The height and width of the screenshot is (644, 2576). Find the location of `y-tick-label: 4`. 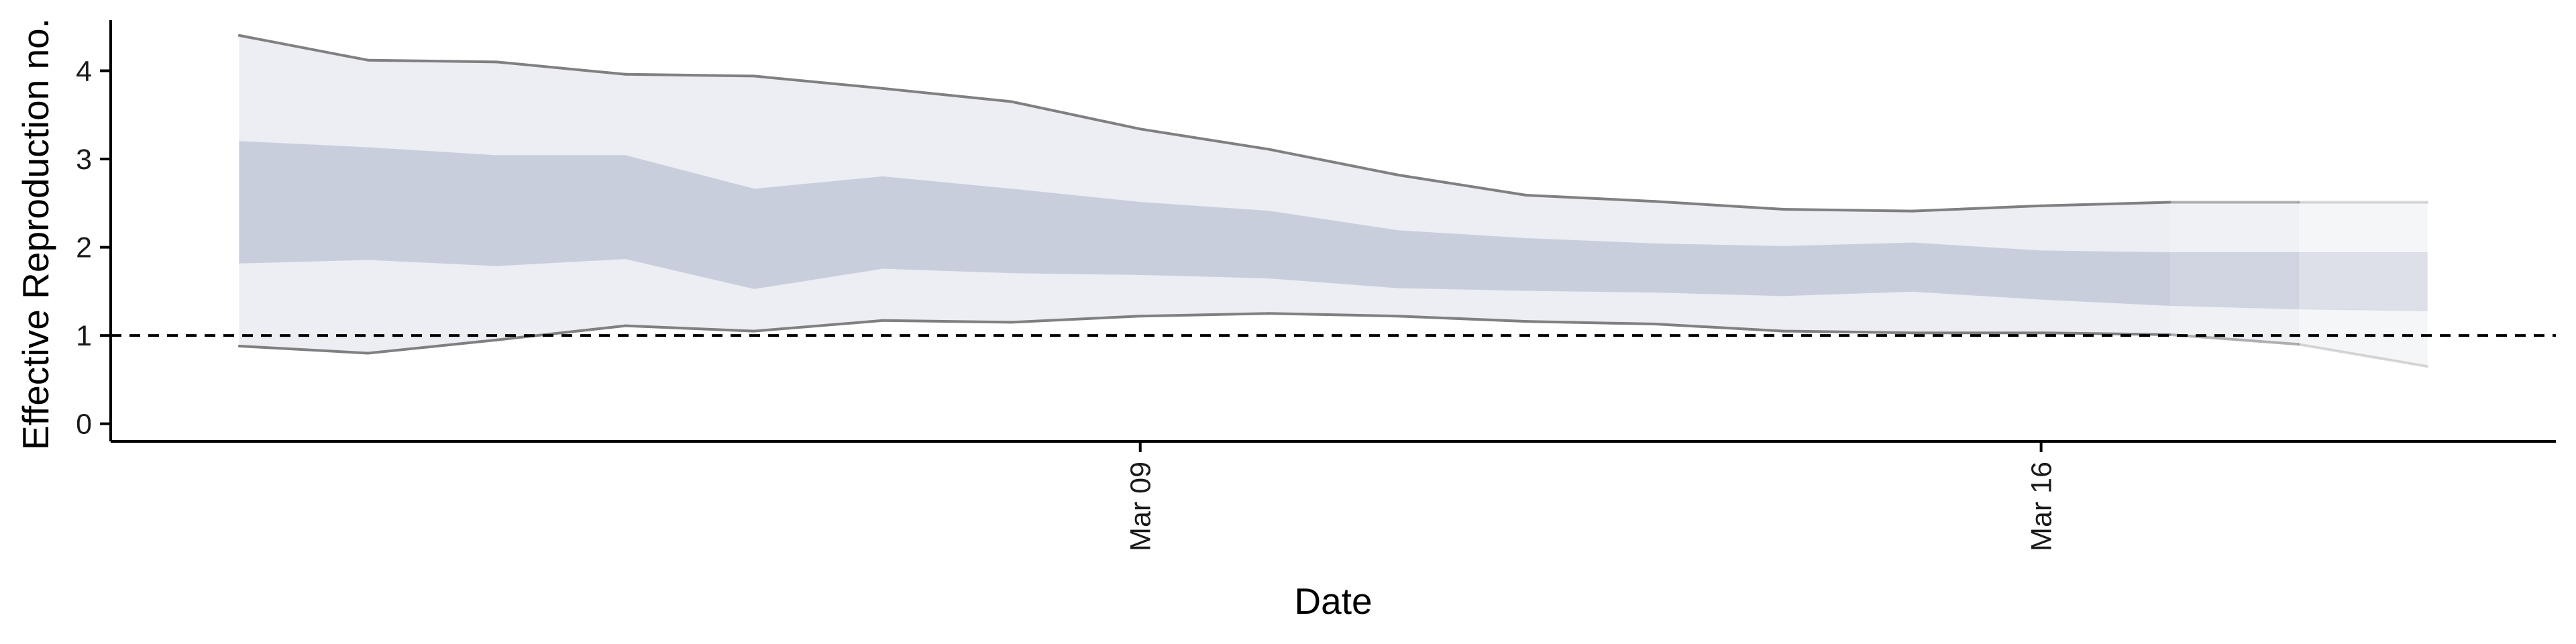

y-tick-label: 4 is located at coordinates (84, 72).